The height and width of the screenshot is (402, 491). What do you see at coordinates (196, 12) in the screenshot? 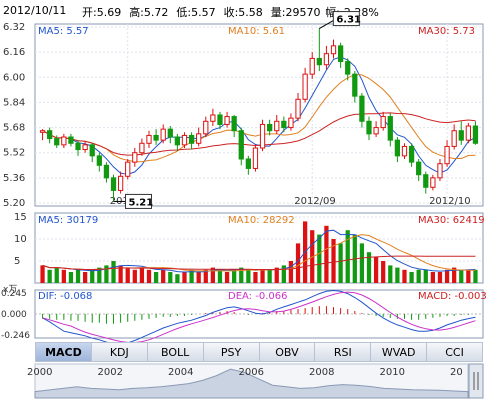
I see `quote-field: 低:5.57` at bounding box center [196, 12].